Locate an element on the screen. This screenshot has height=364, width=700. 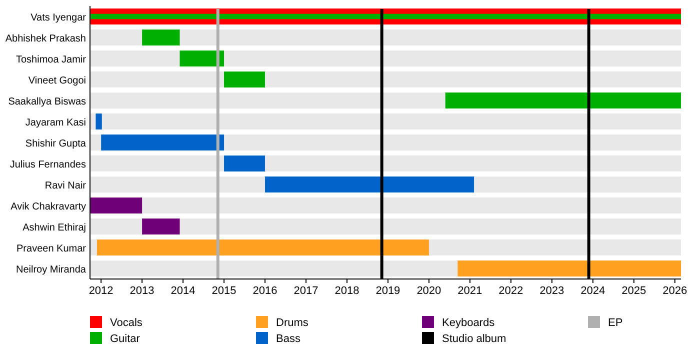
x-tick-label: 2023 is located at coordinates (552, 291).